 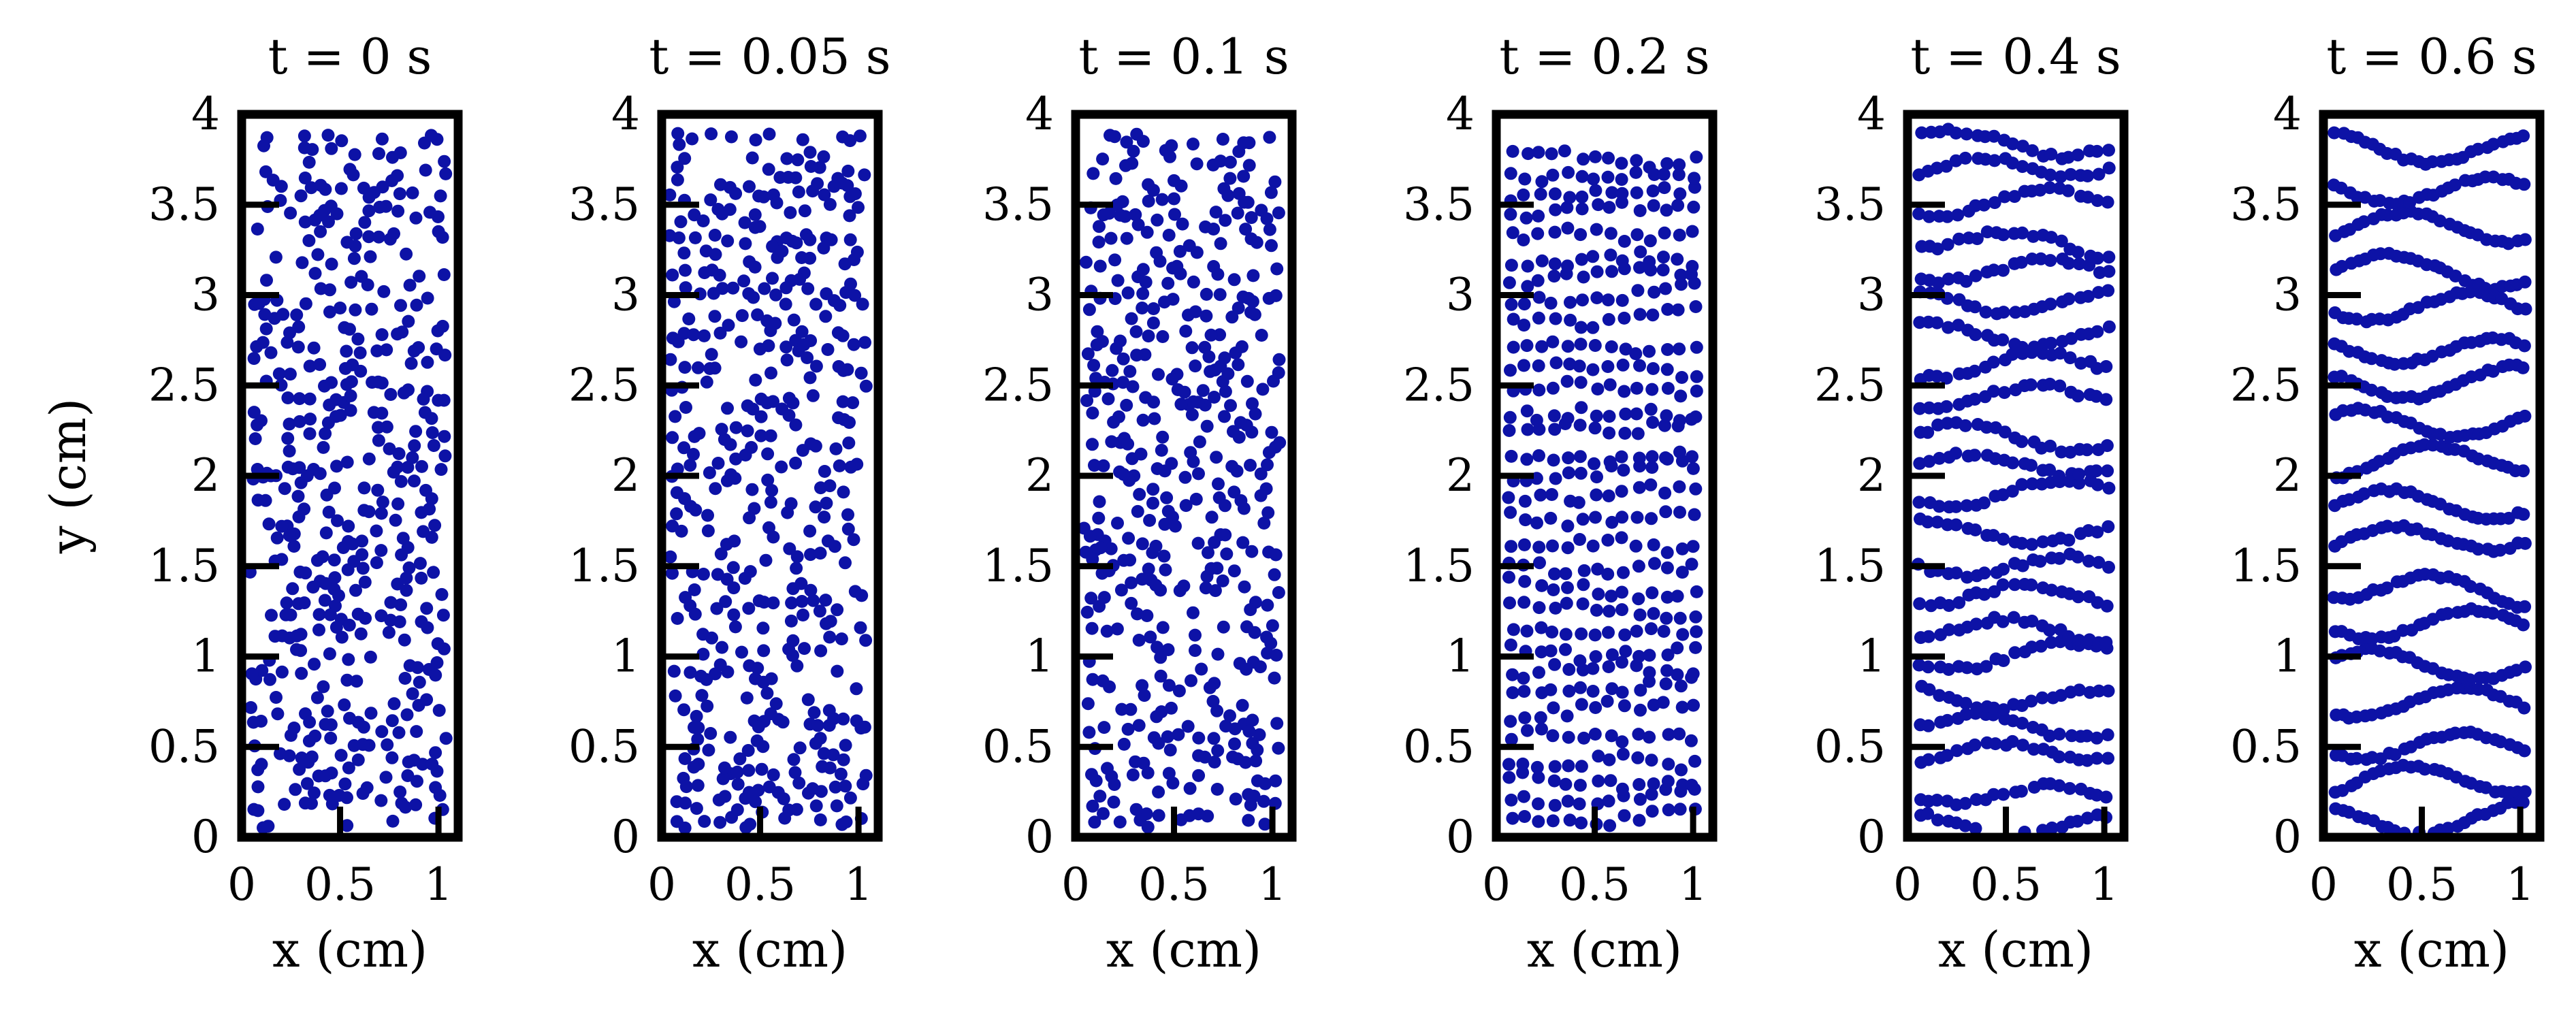 What do you see at coordinates (1140, 503) in the screenshot?
I see `panel-2: 00.511.522.533.540 0.5 1t = 0.1 sx (cm)` at bounding box center [1140, 503].